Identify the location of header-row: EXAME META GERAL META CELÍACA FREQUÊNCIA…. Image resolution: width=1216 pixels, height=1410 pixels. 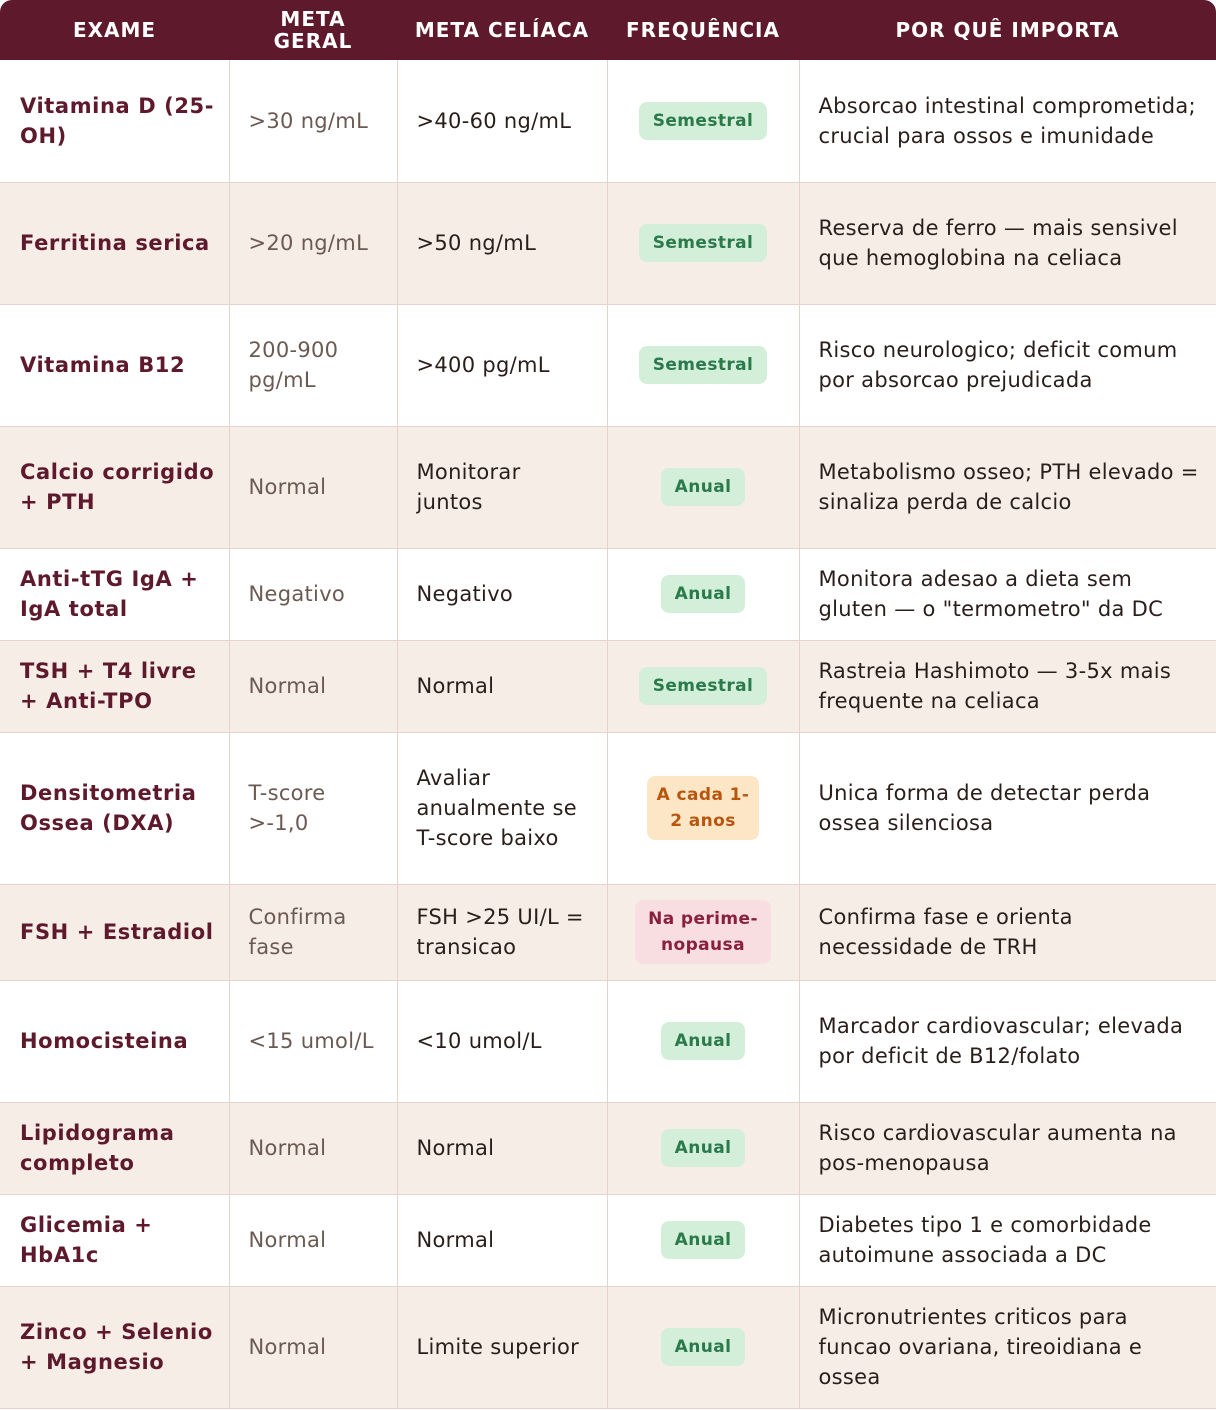
(608, 30).